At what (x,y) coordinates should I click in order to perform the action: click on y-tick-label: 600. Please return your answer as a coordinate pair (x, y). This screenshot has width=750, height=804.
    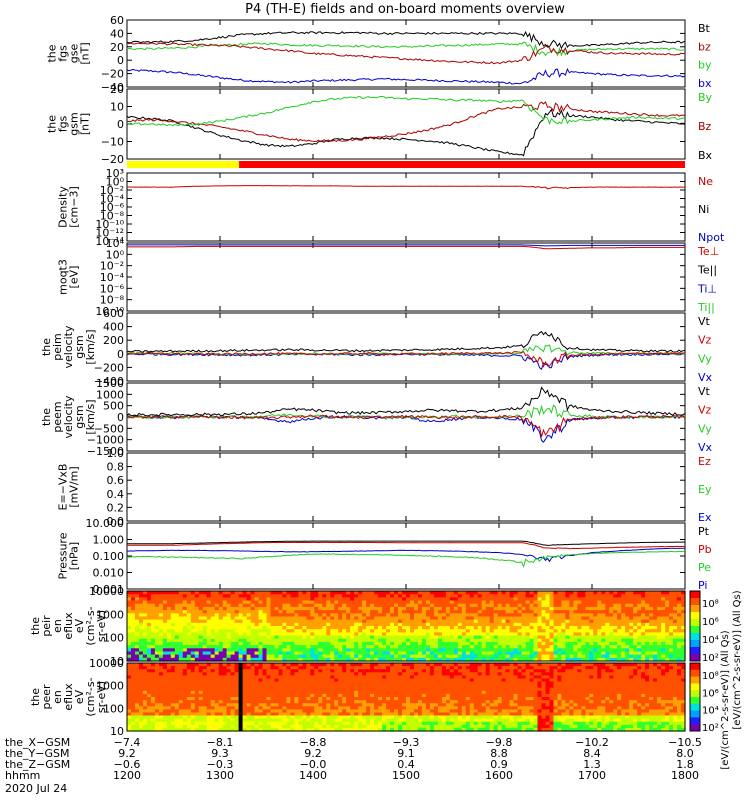
    Looking at the image, I should click on (113, 313).